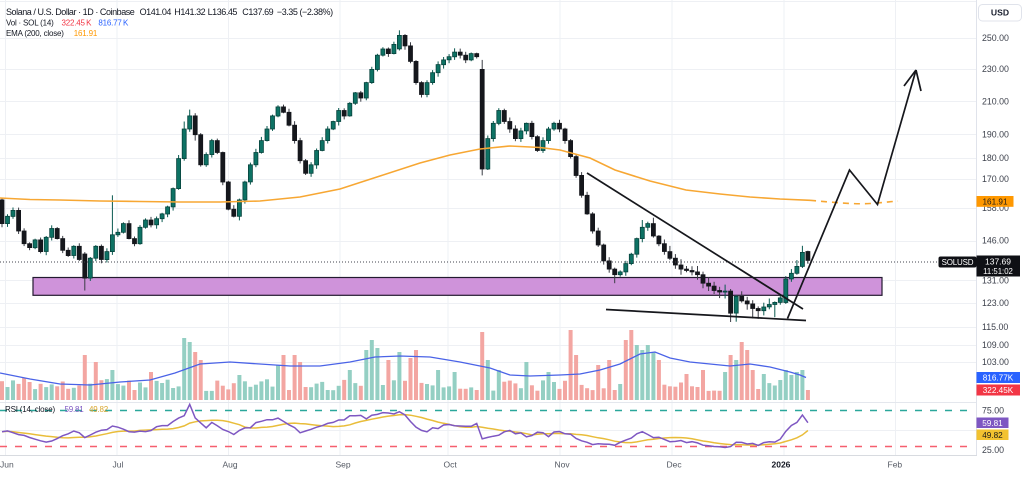 Image resolution: width=1024 pixels, height=480 pixels. What do you see at coordinates (995, 241) in the screenshot?
I see `svg-text: 146.00` at bounding box center [995, 241].